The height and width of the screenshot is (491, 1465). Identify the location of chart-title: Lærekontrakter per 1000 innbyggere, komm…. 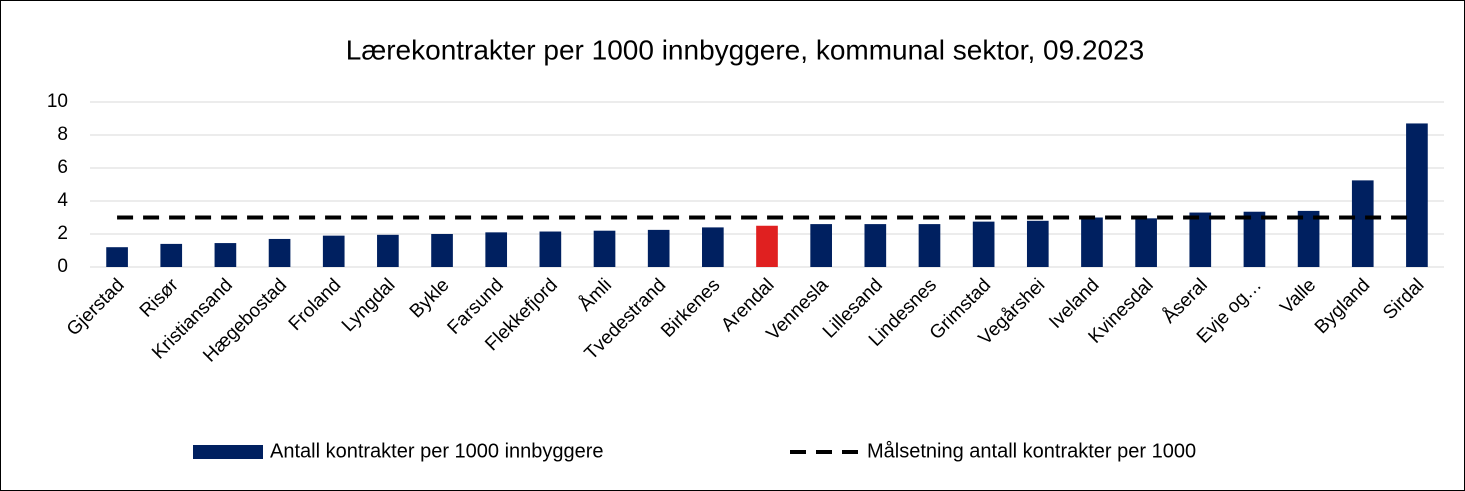
(745, 49).